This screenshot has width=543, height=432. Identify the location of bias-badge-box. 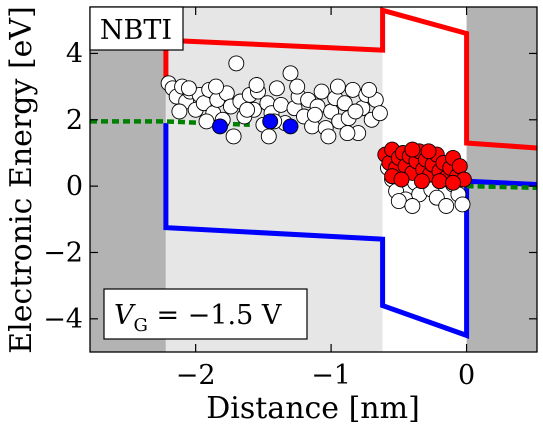
(205, 314).